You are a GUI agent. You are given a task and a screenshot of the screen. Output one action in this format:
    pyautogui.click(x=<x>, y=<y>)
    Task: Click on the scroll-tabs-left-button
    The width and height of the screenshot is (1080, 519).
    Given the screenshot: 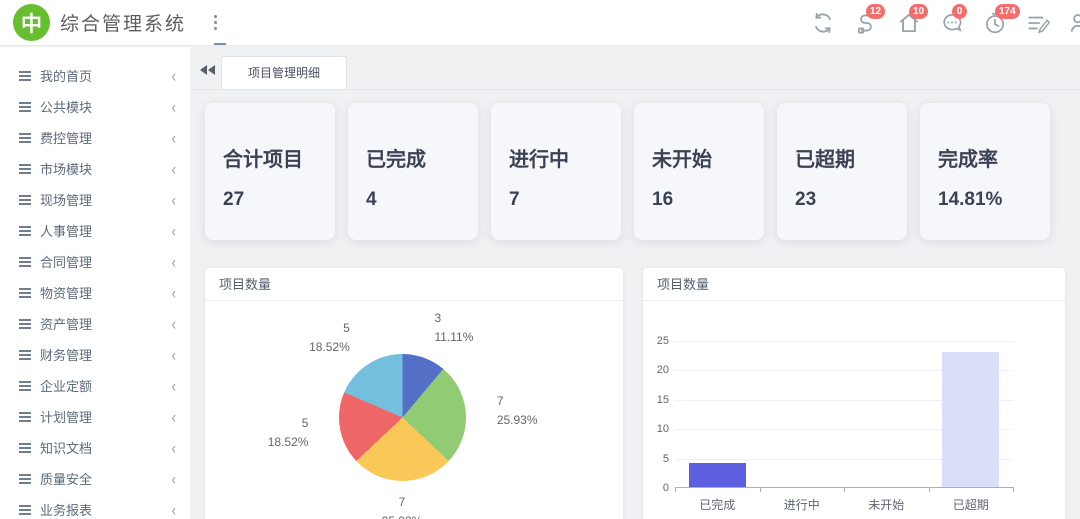 What is the action you would take?
    pyautogui.click(x=207, y=70)
    